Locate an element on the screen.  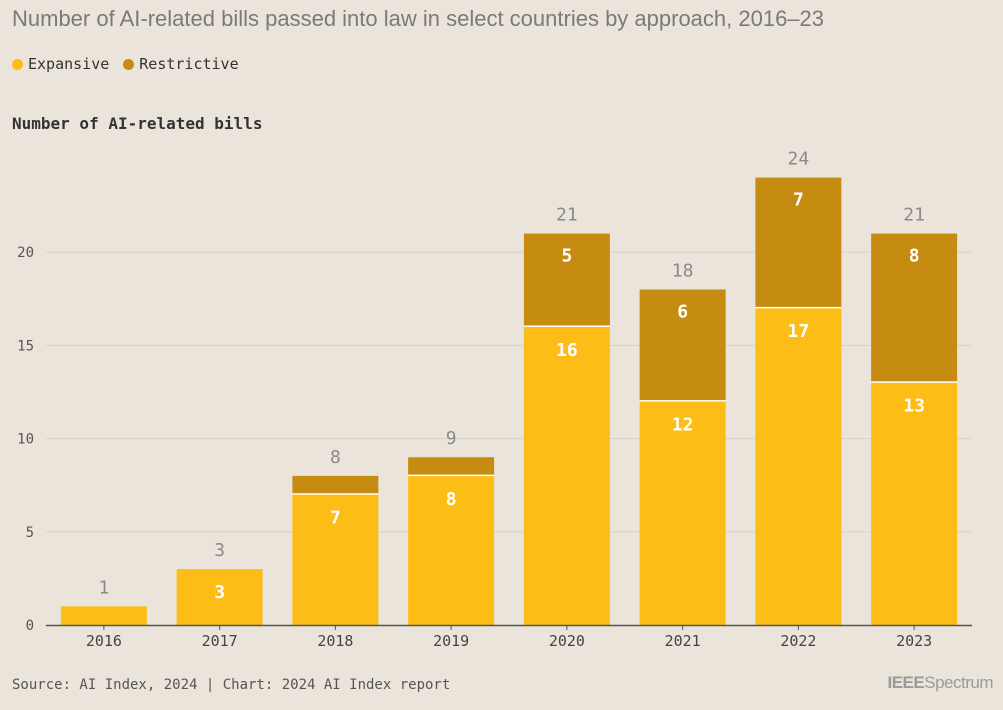
total-label-2023: 21 is located at coordinates (914, 215).